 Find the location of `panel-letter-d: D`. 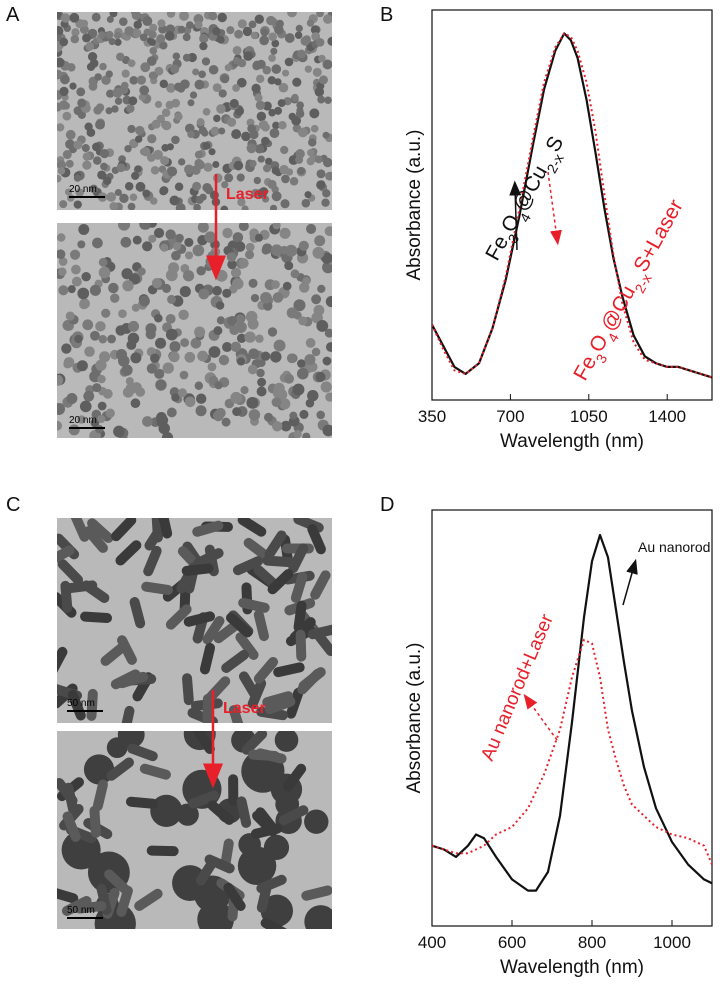

panel-letter-d: D is located at coordinates (387, 505).